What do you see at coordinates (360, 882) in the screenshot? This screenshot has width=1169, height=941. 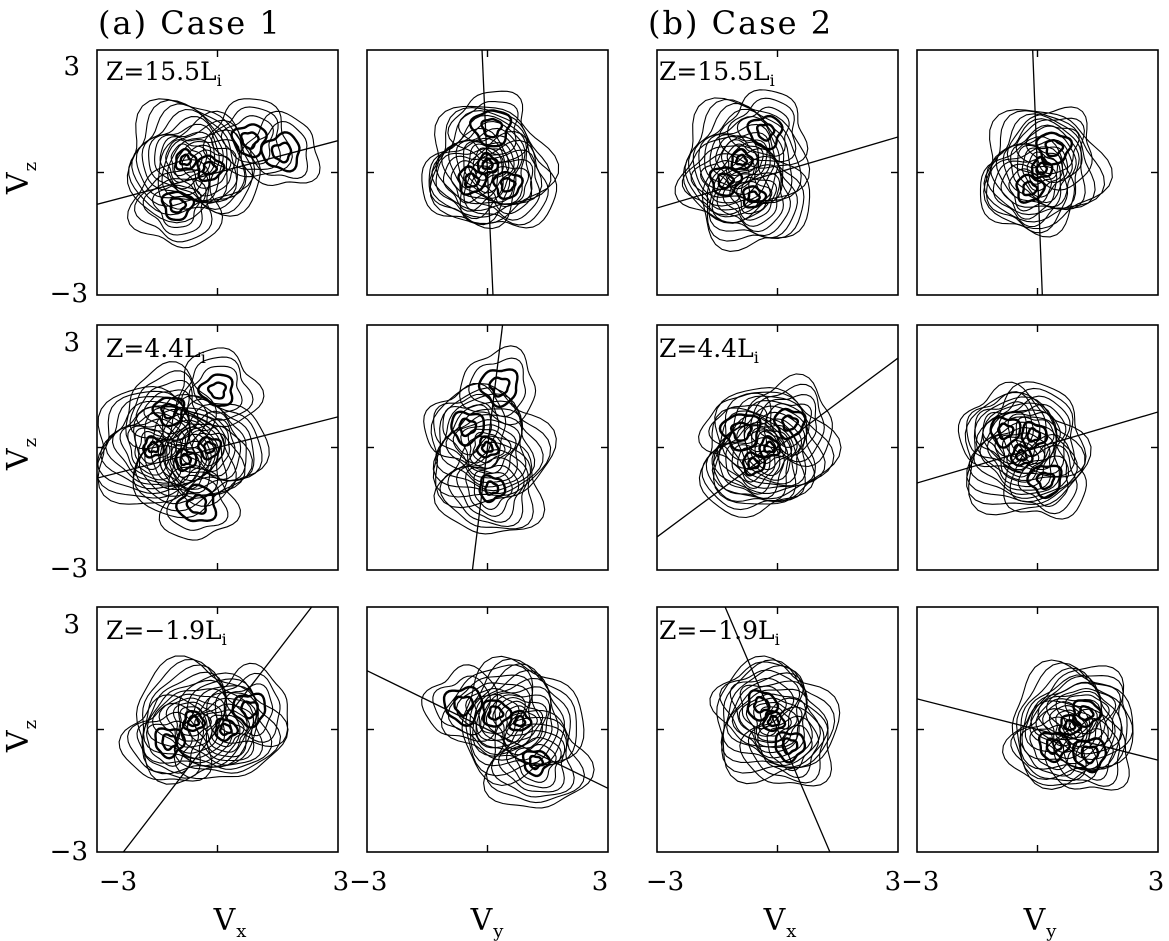 I see `xtick-2: 3−3` at bounding box center [360, 882].